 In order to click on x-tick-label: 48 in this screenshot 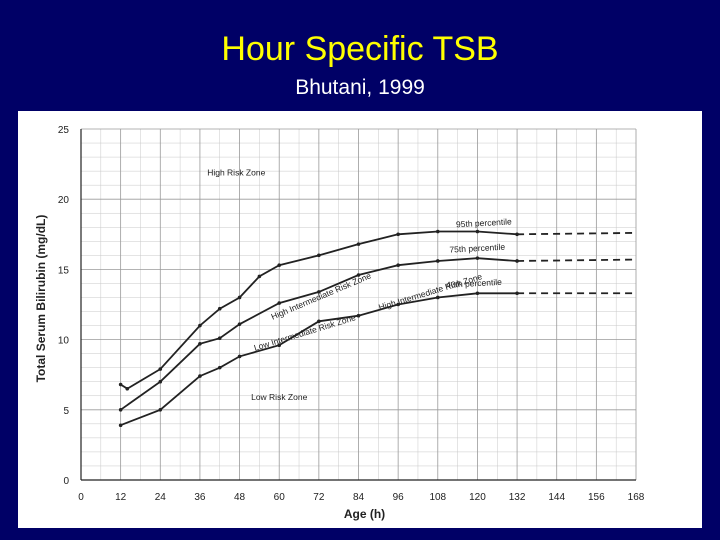, I will do `click(240, 497)`.